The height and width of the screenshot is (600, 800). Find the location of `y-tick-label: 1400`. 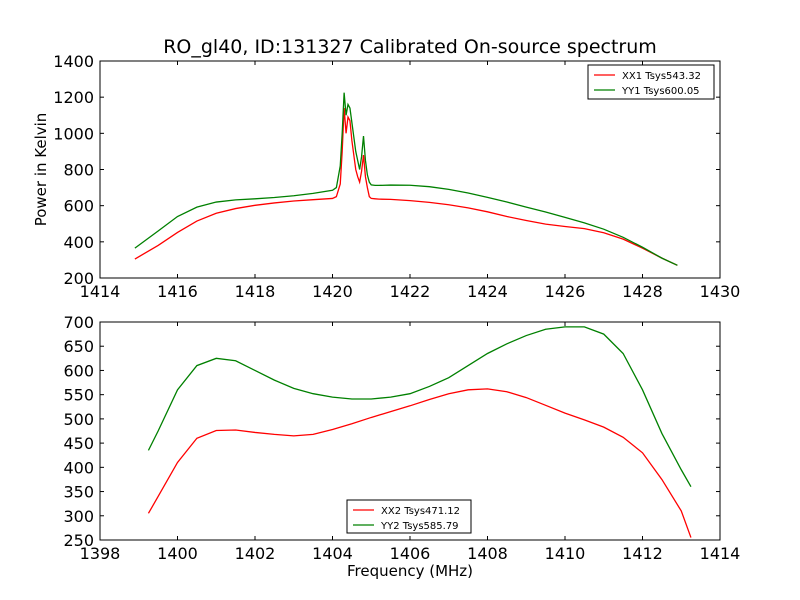

y-tick-label: 1400 is located at coordinates (73, 61).